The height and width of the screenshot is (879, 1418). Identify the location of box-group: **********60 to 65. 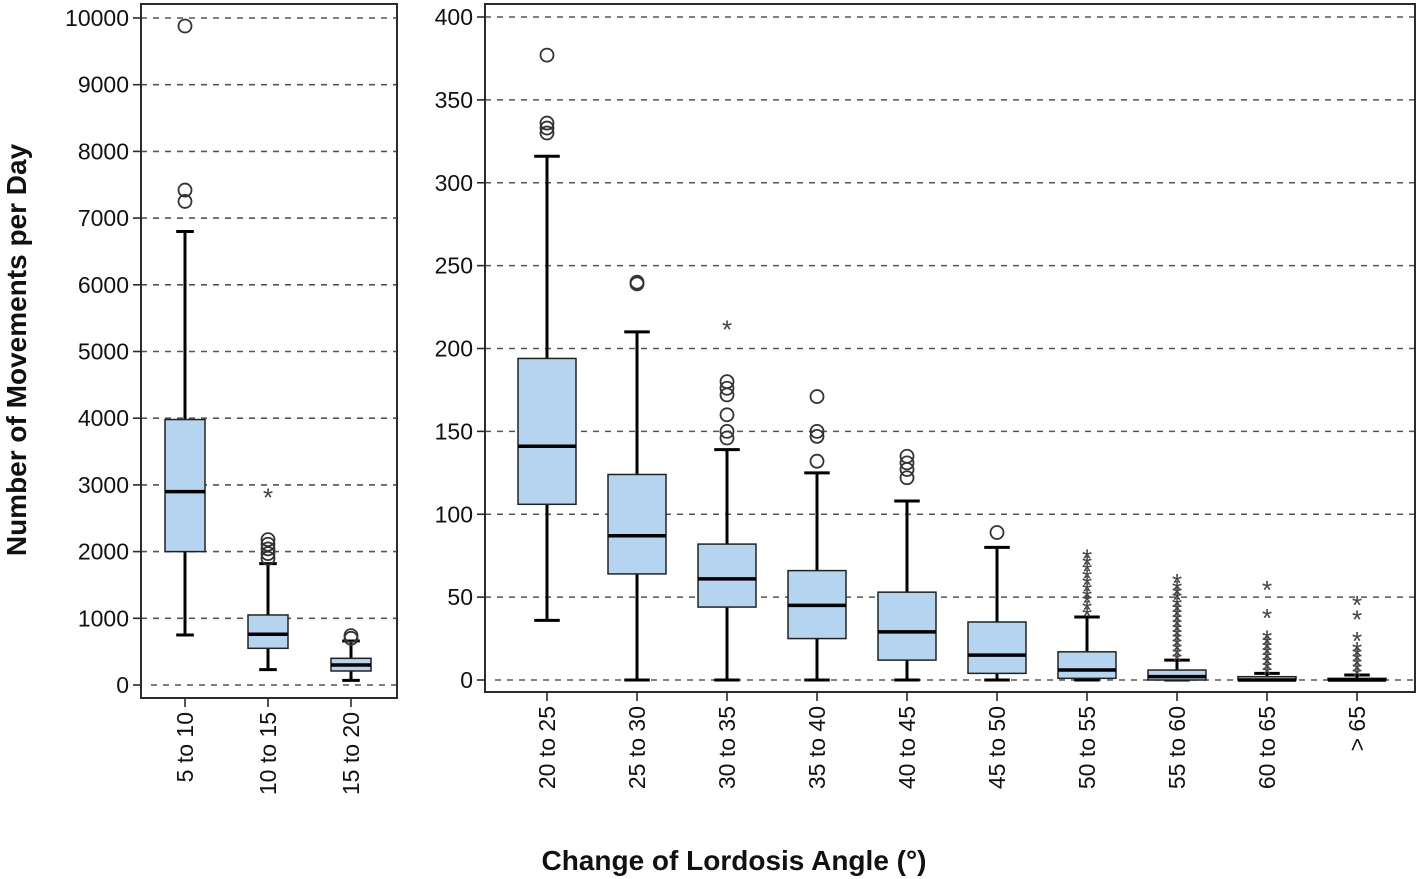
(1267, 682).